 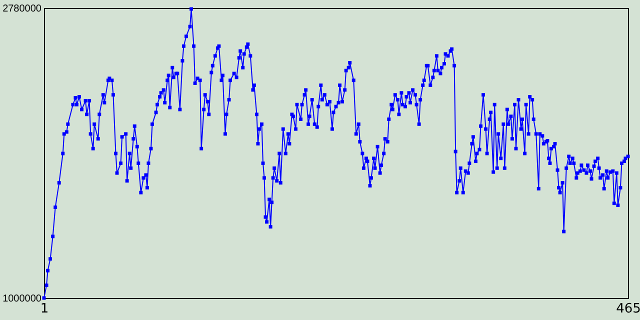 I want to click on x-tick-label: 1, so click(x=44, y=309).